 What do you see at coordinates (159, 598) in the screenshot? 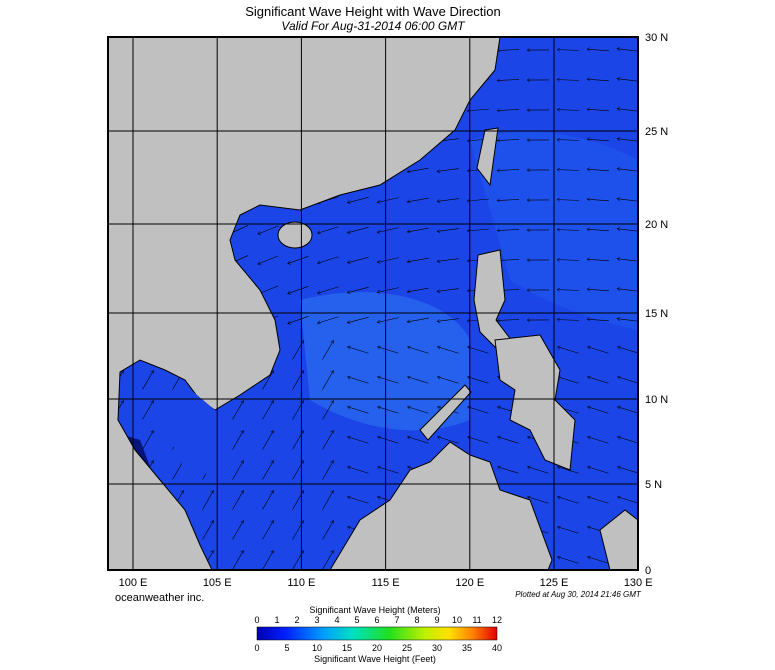
I see `credit: oceanweather inc.` at bounding box center [159, 598].